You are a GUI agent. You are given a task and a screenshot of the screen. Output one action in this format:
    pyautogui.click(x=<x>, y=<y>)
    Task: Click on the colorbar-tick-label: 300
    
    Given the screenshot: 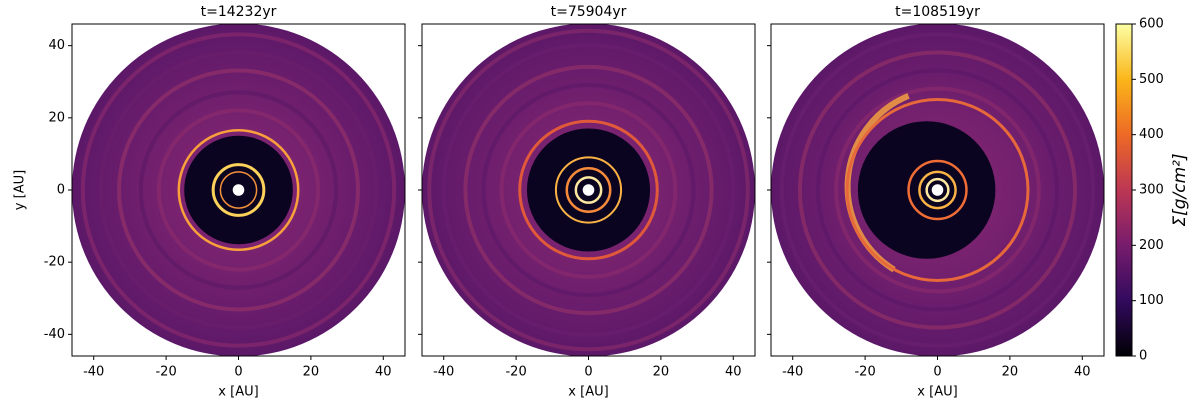 What is the action you would take?
    pyautogui.click(x=1151, y=190)
    